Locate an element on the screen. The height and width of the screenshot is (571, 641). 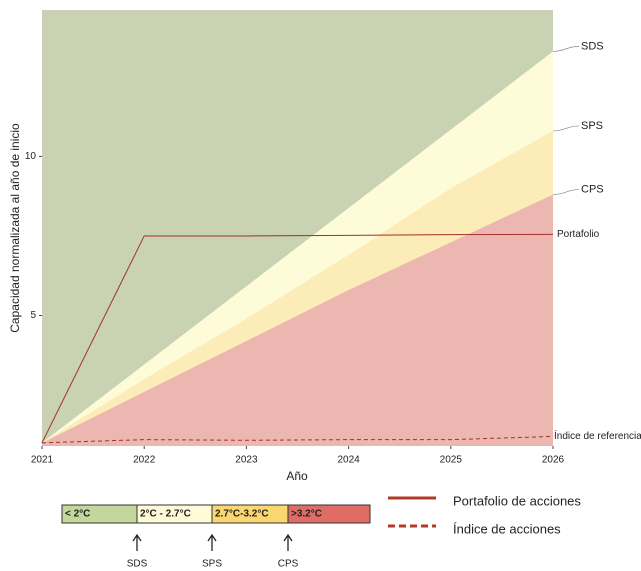
arrow-label: SPS is located at coordinates (212, 564).